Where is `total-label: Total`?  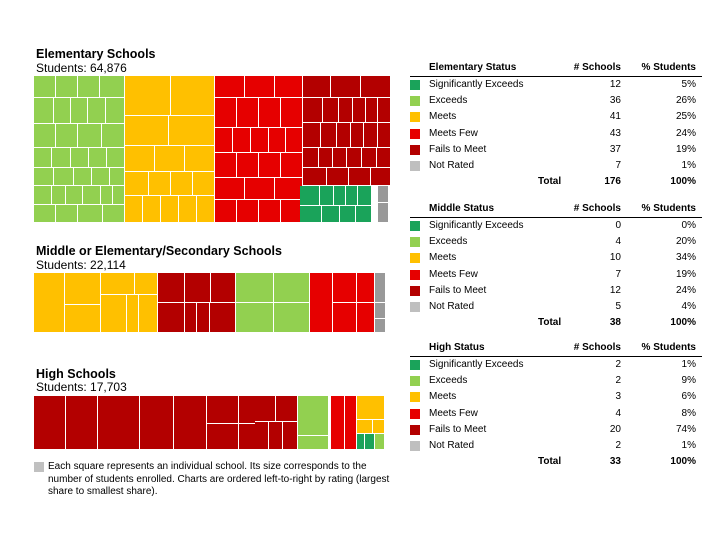 total-label: Total is located at coordinates (550, 323).